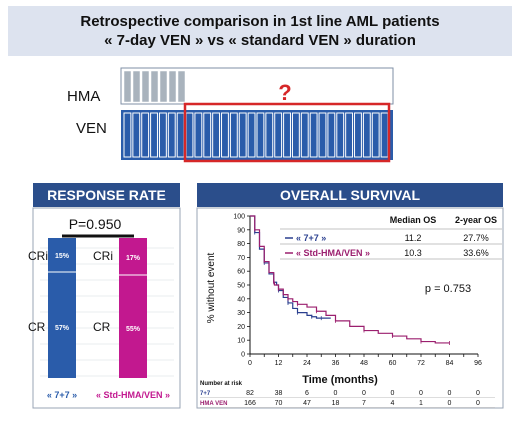  I want to click on km-x-tick-label: 96, so click(478, 363).